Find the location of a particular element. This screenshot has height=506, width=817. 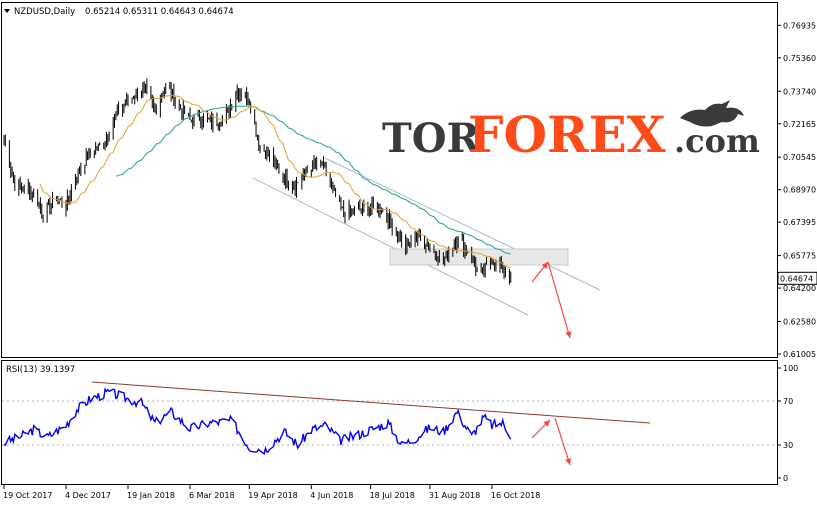

date-tick-label: 19 Jan 2018 is located at coordinates (151, 495).